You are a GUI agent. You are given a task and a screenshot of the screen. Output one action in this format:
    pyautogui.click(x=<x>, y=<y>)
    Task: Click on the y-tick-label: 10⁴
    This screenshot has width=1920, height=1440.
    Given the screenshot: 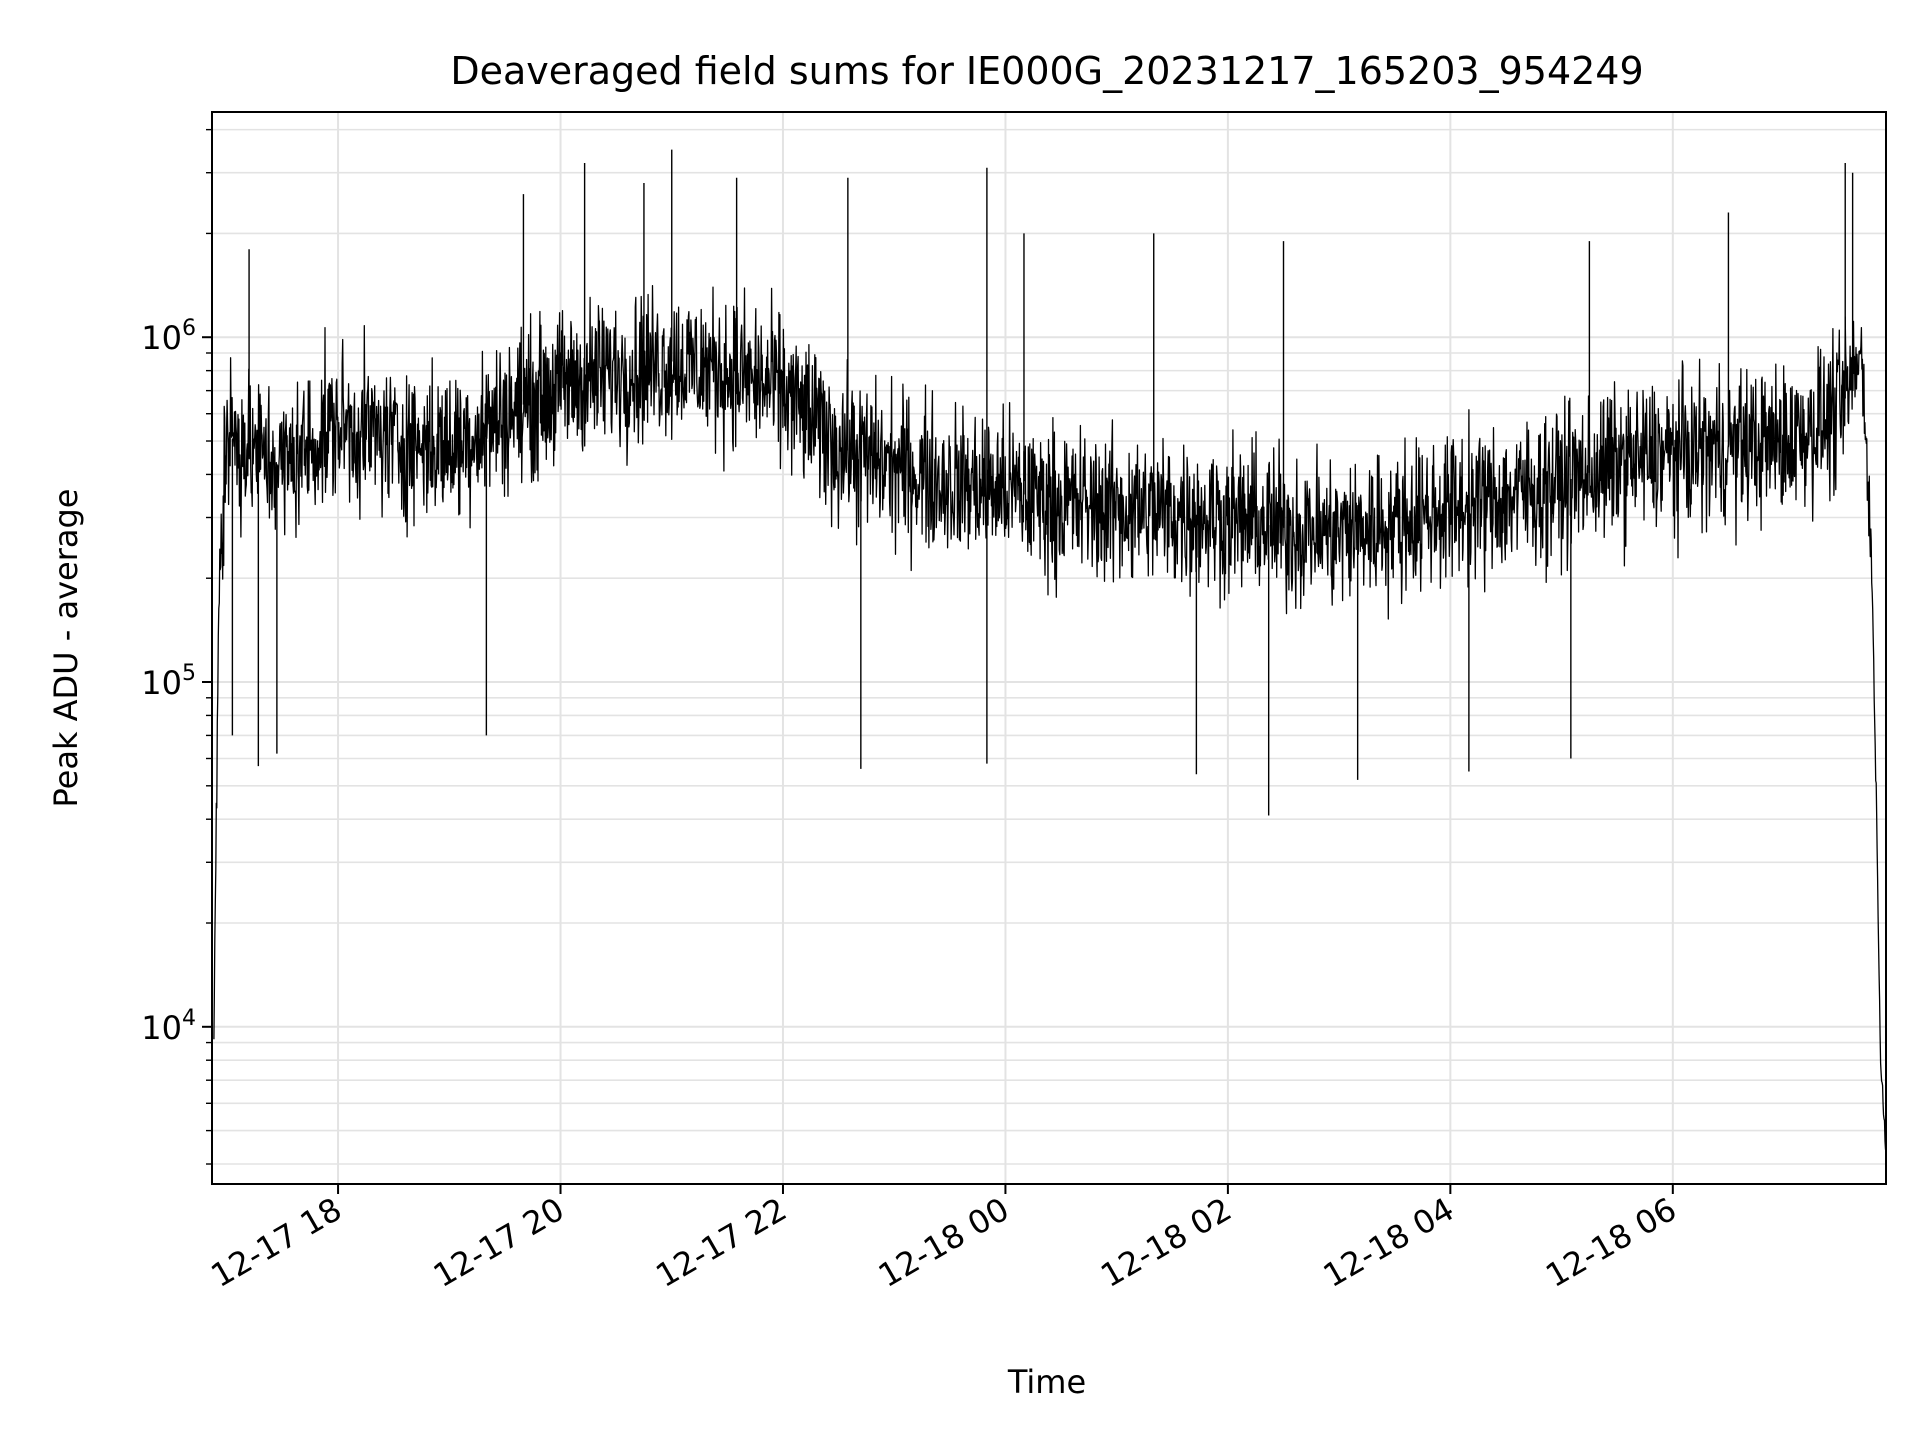 What is the action you would take?
    pyautogui.click(x=168, y=1026)
    